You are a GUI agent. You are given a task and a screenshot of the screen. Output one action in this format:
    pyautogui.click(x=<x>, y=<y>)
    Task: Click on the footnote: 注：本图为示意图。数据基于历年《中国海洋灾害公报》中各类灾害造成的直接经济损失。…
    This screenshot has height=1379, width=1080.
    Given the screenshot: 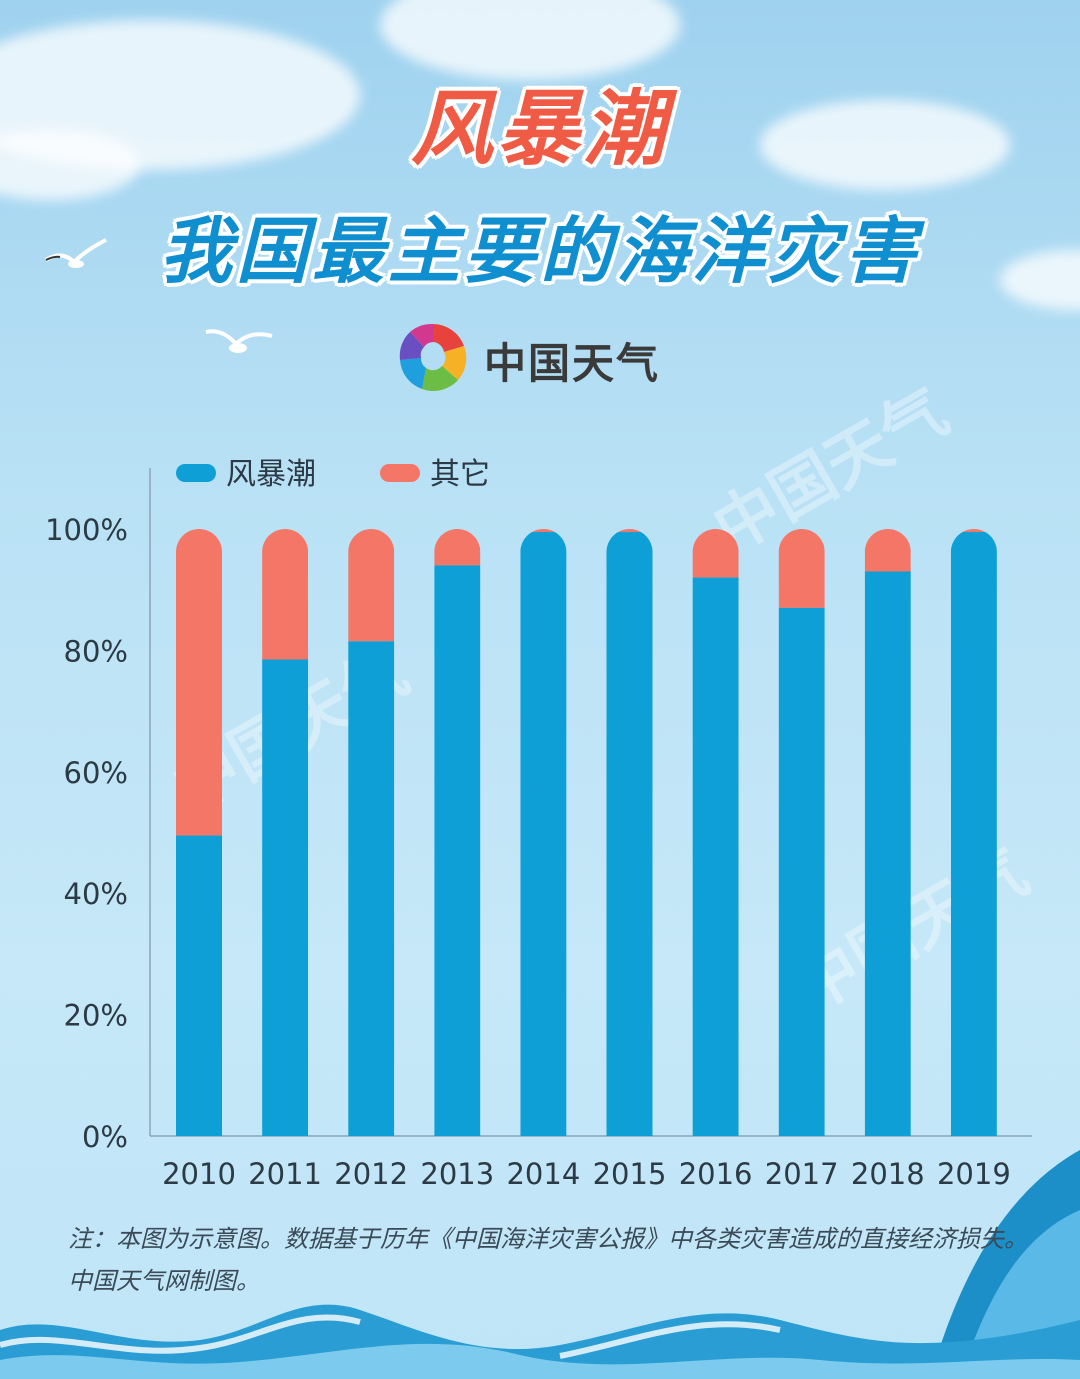 What is the action you would take?
    pyautogui.click(x=548, y=1260)
    